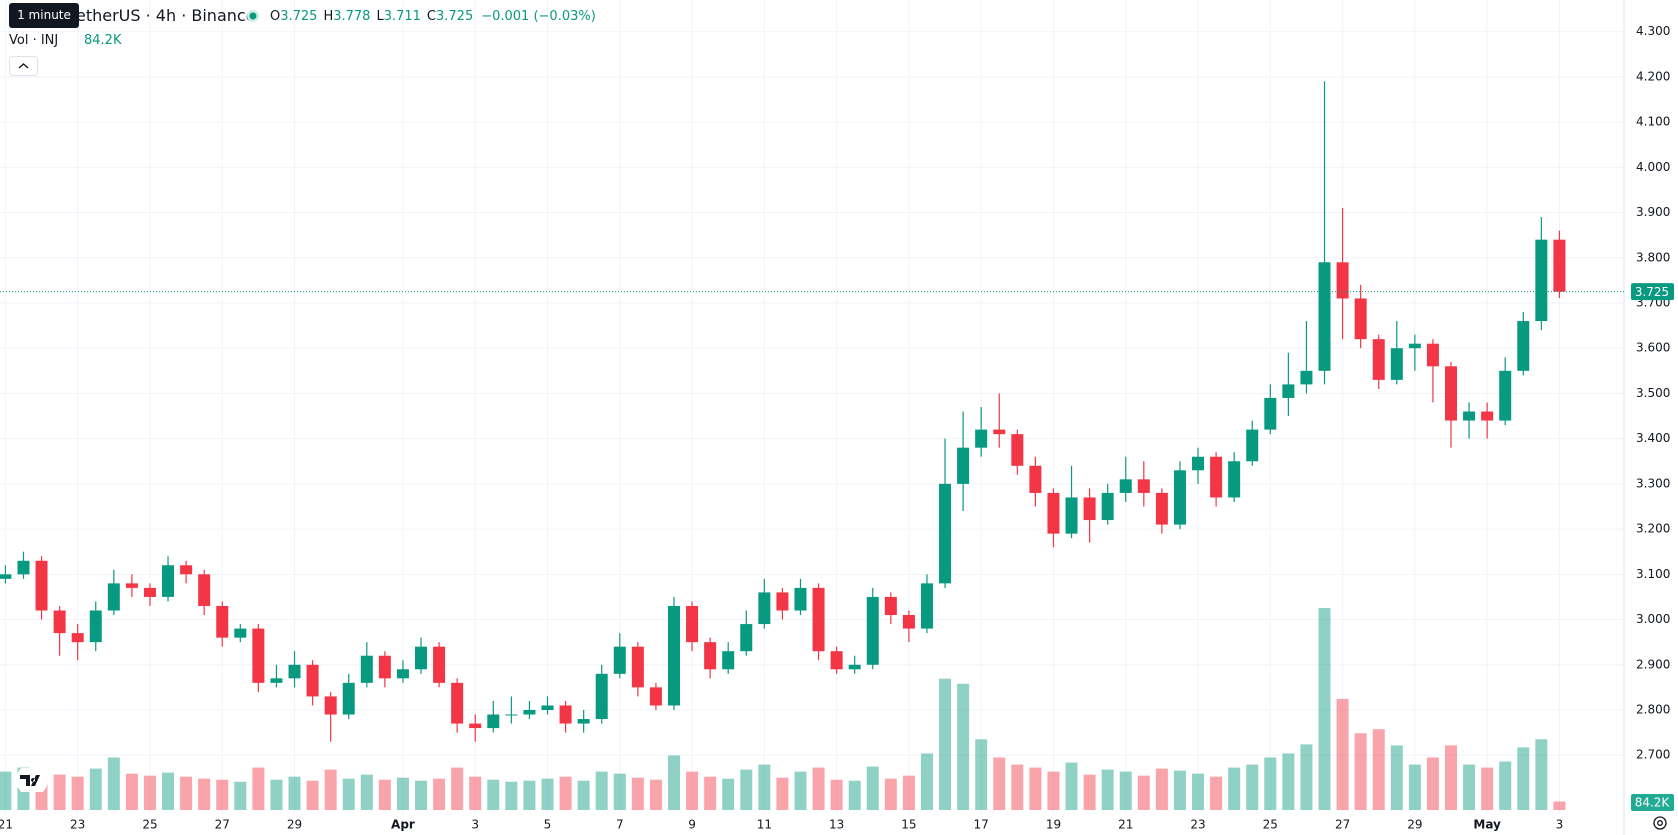 This screenshot has width=1678, height=835. What do you see at coordinates (981, 825) in the screenshot?
I see `x-tick-label: 17` at bounding box center [981, 825].